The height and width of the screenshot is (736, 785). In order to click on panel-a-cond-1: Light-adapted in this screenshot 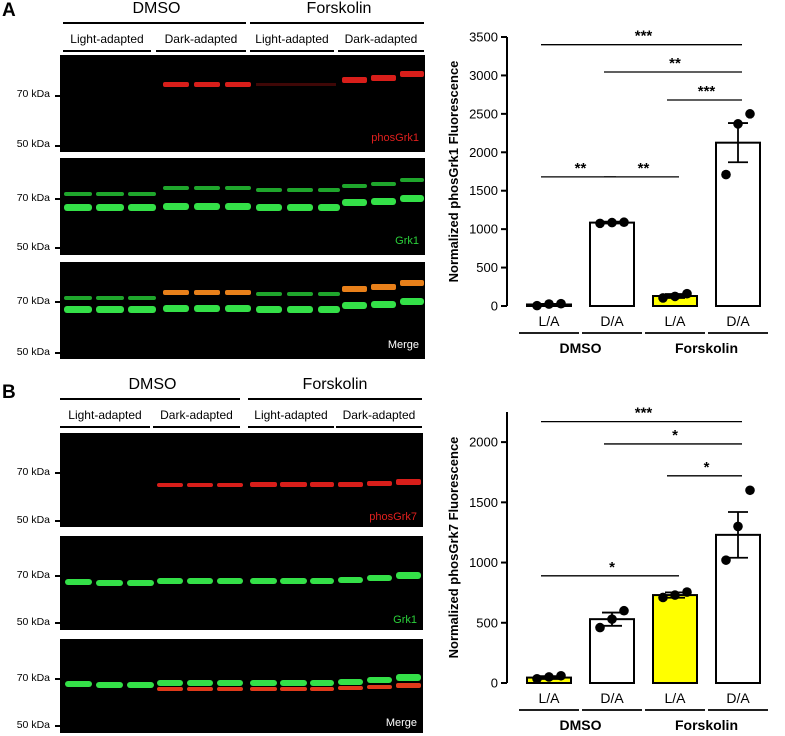, I will do `click(107, 39)`.